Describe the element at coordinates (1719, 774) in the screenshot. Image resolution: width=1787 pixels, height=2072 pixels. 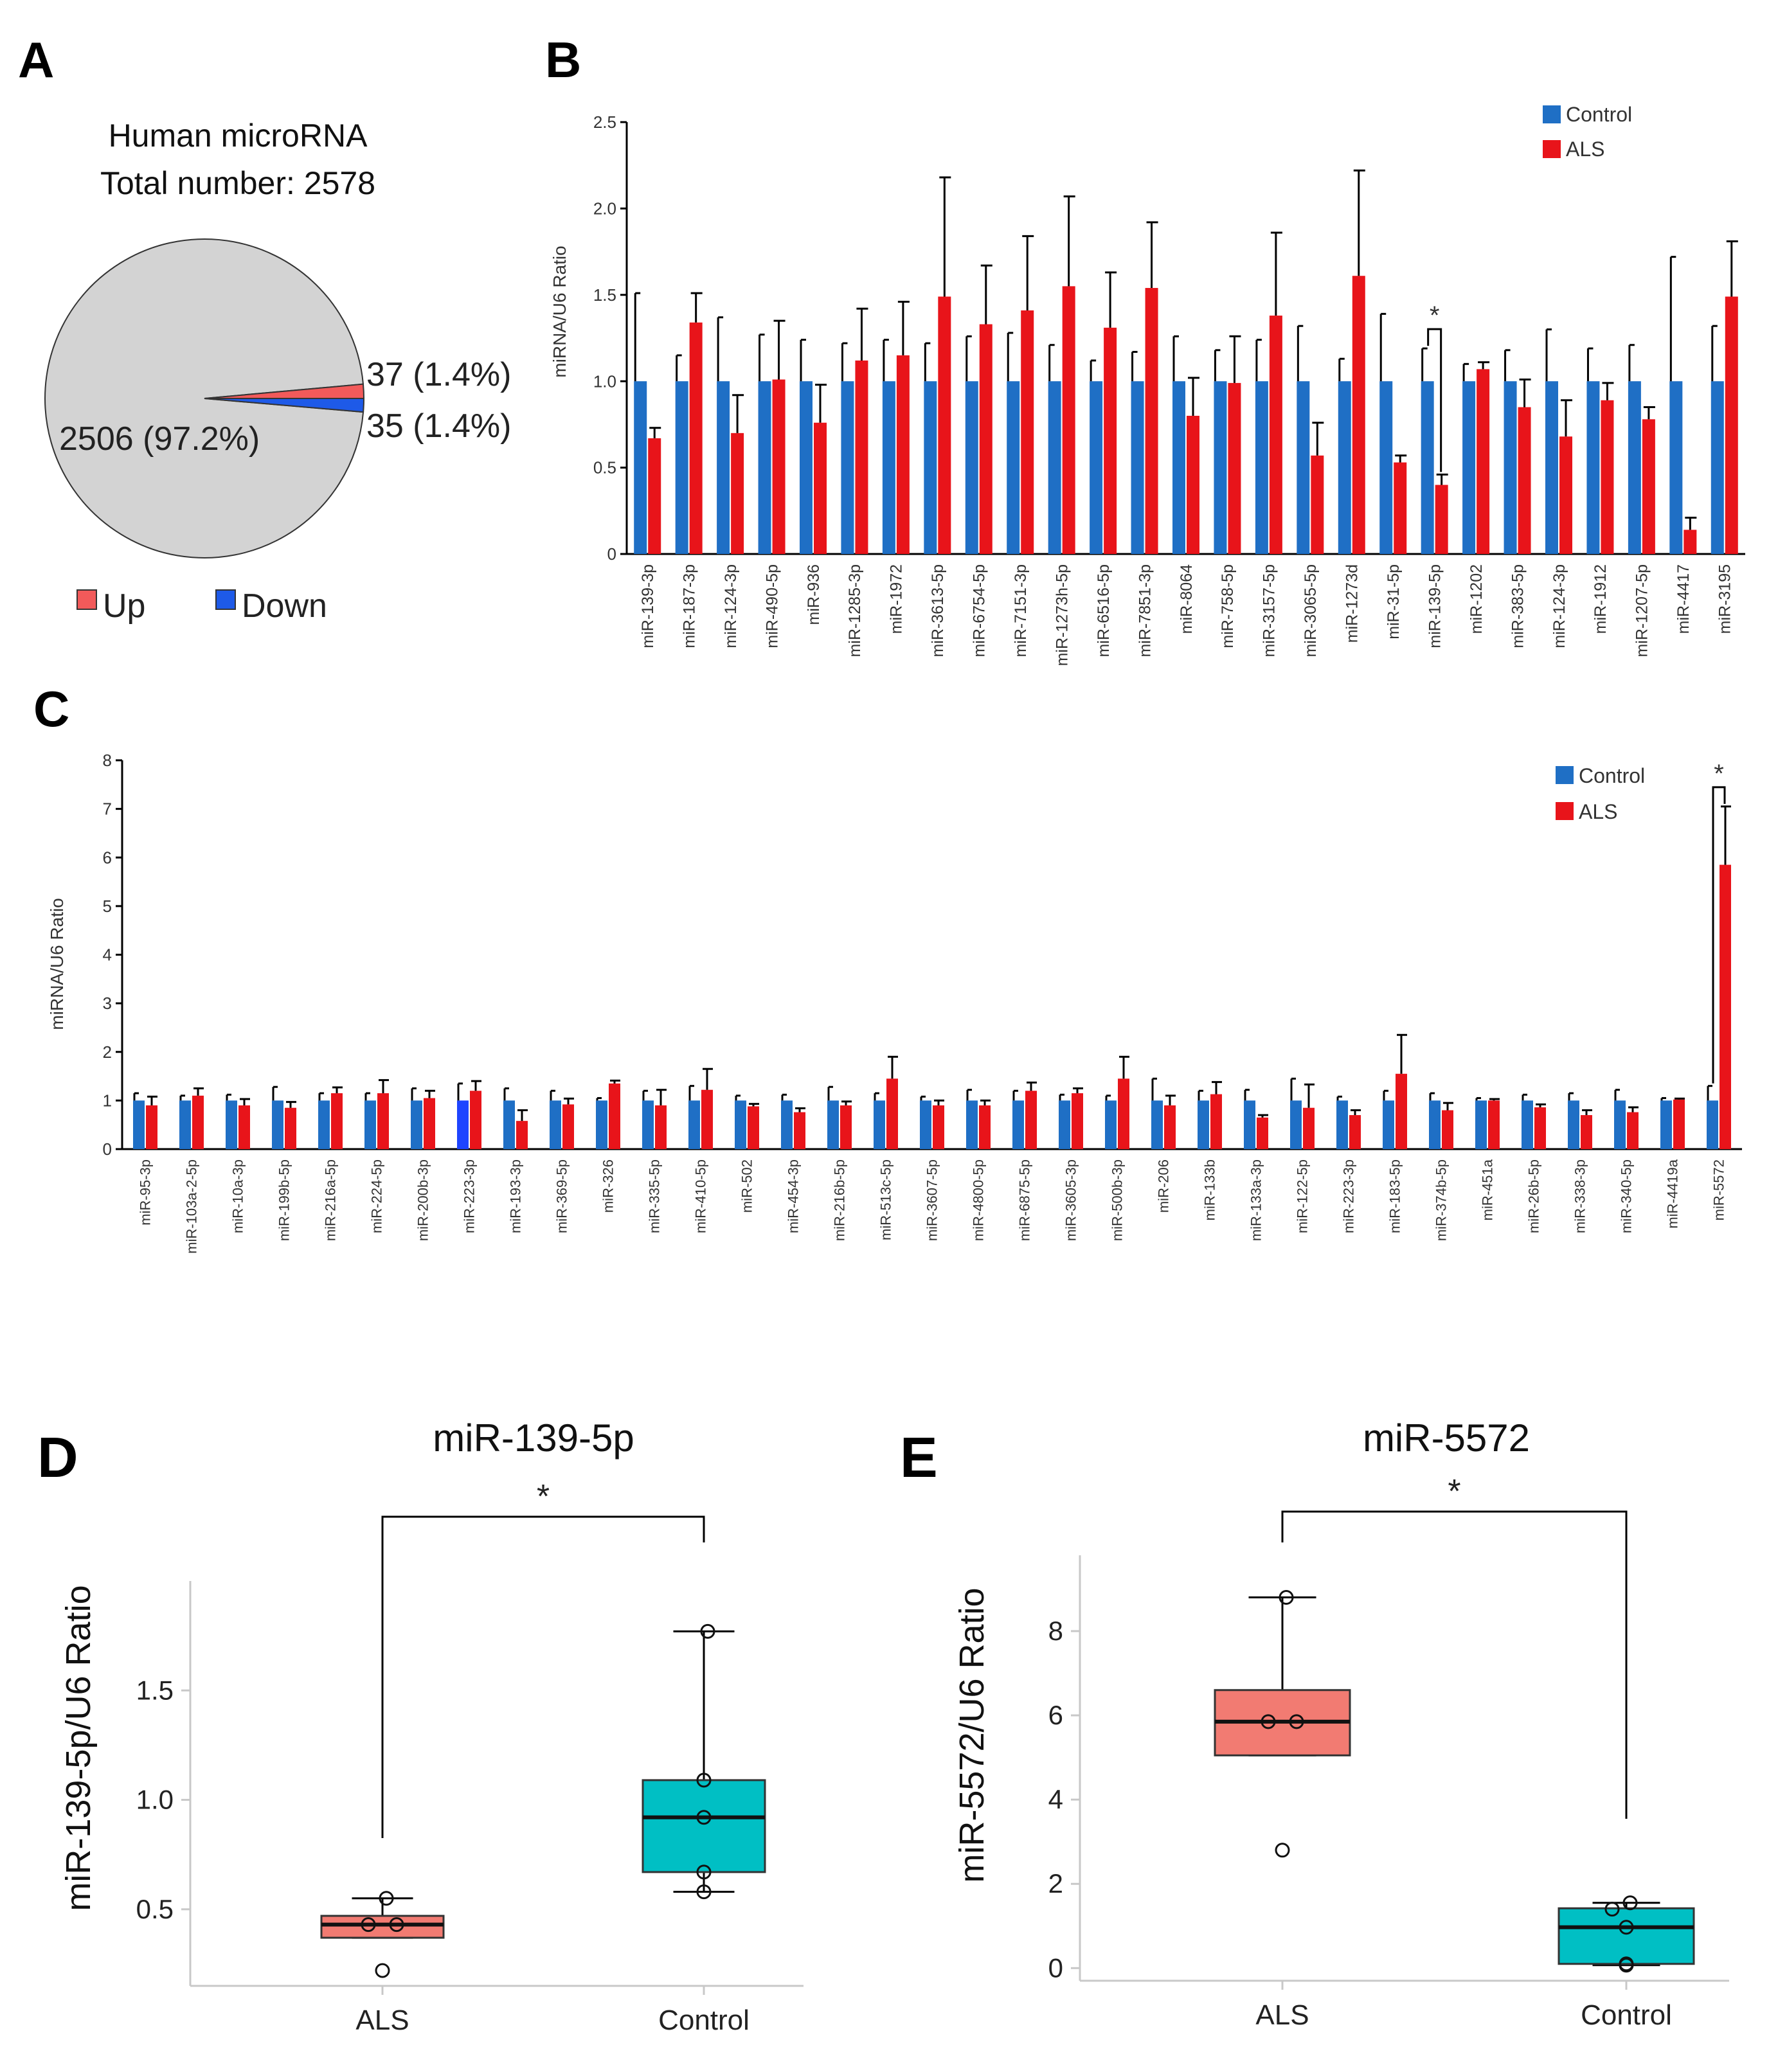
I see `significance-star: *` at that location.